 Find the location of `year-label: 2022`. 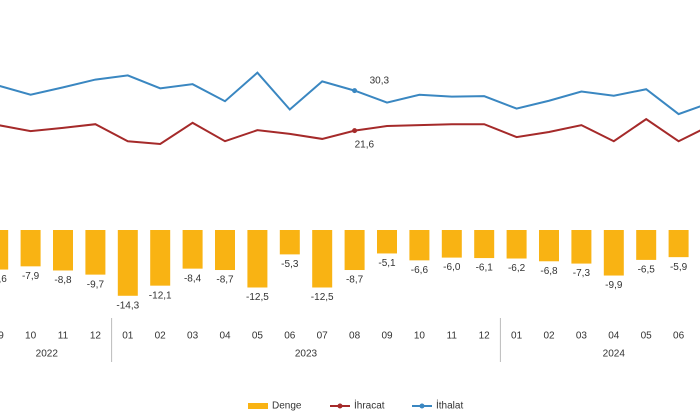

year-label: 2022 is located at coordinates (47, 354).